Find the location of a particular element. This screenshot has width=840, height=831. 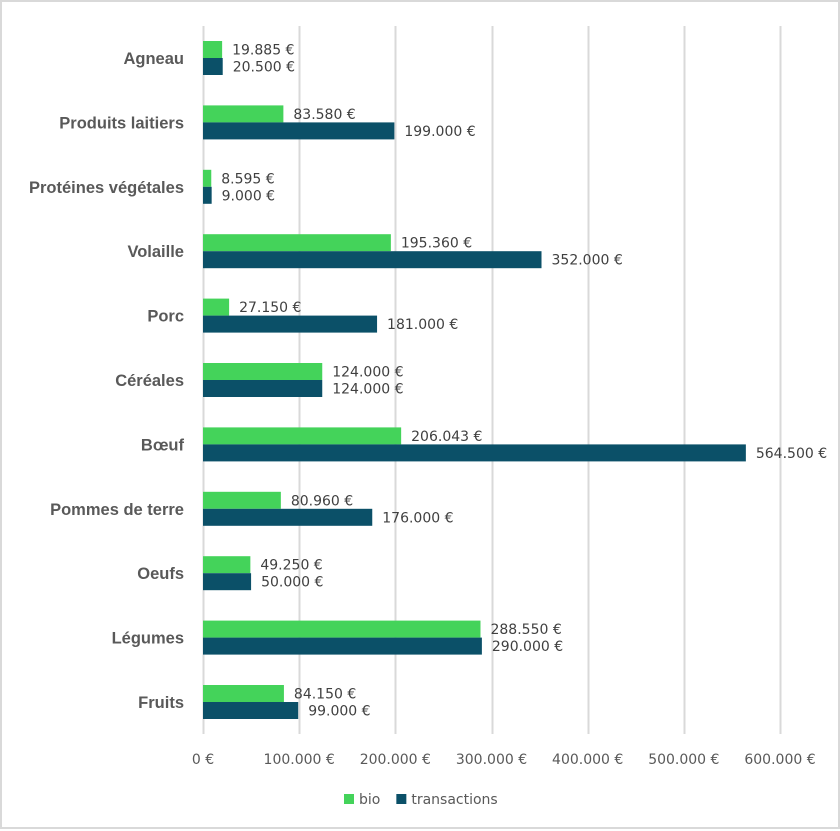

x-tick-label: 0 € is located at coordinates (203, 760).